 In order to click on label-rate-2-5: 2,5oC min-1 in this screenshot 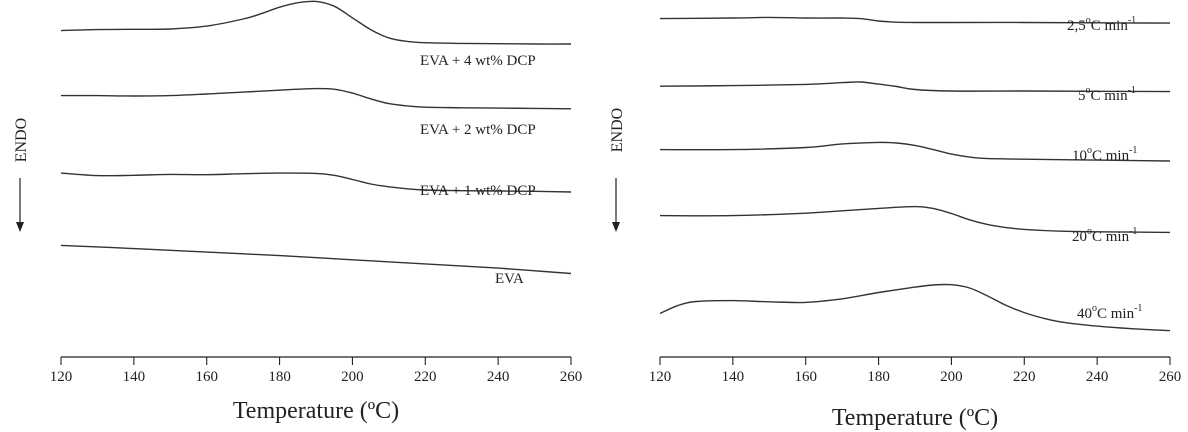, I will do `click(1101, 24)`.